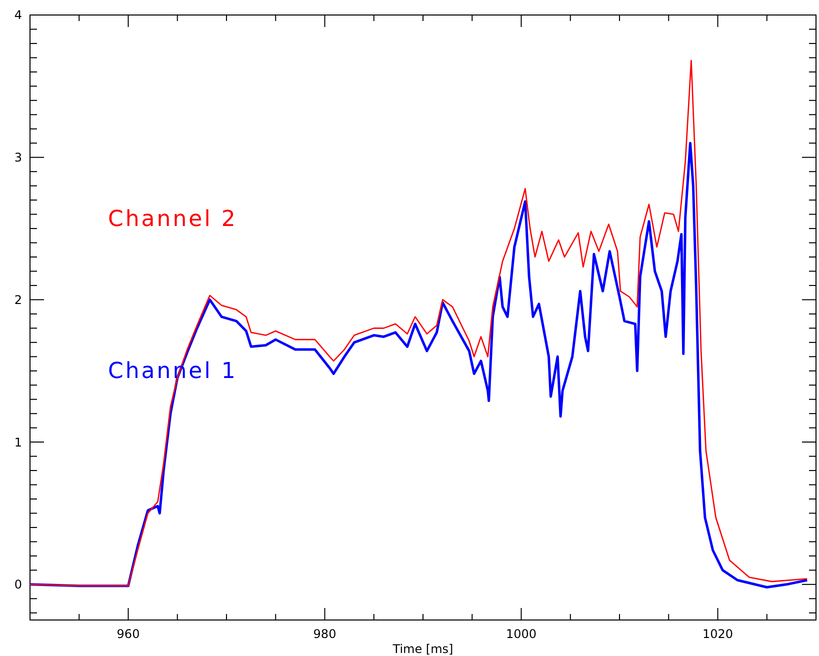  Describe the element at coordinates (18, 442) in the screenshot. I see `y-tick-label: 1` at that location.